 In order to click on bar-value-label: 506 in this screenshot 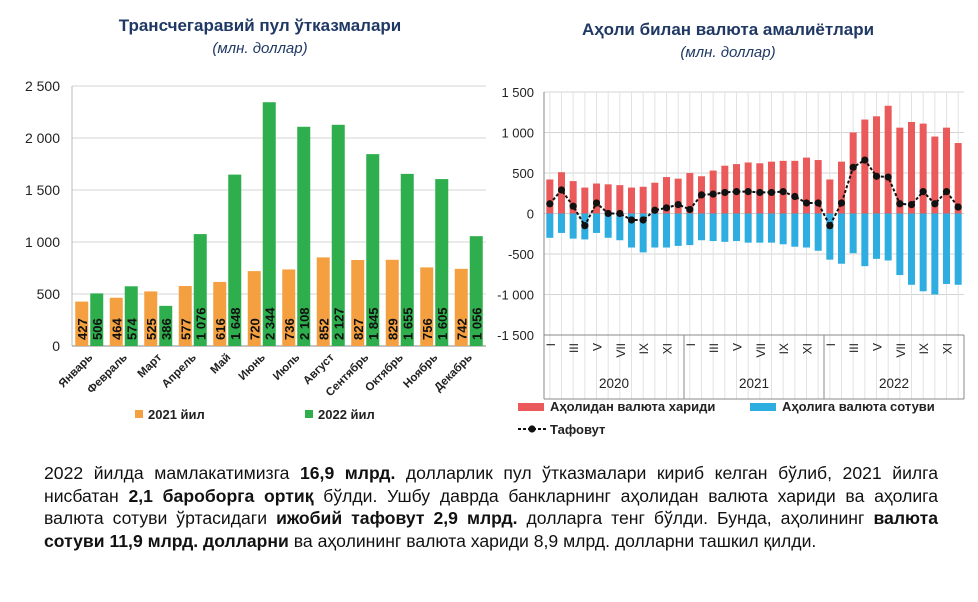, I will do `click(97, 329)`.